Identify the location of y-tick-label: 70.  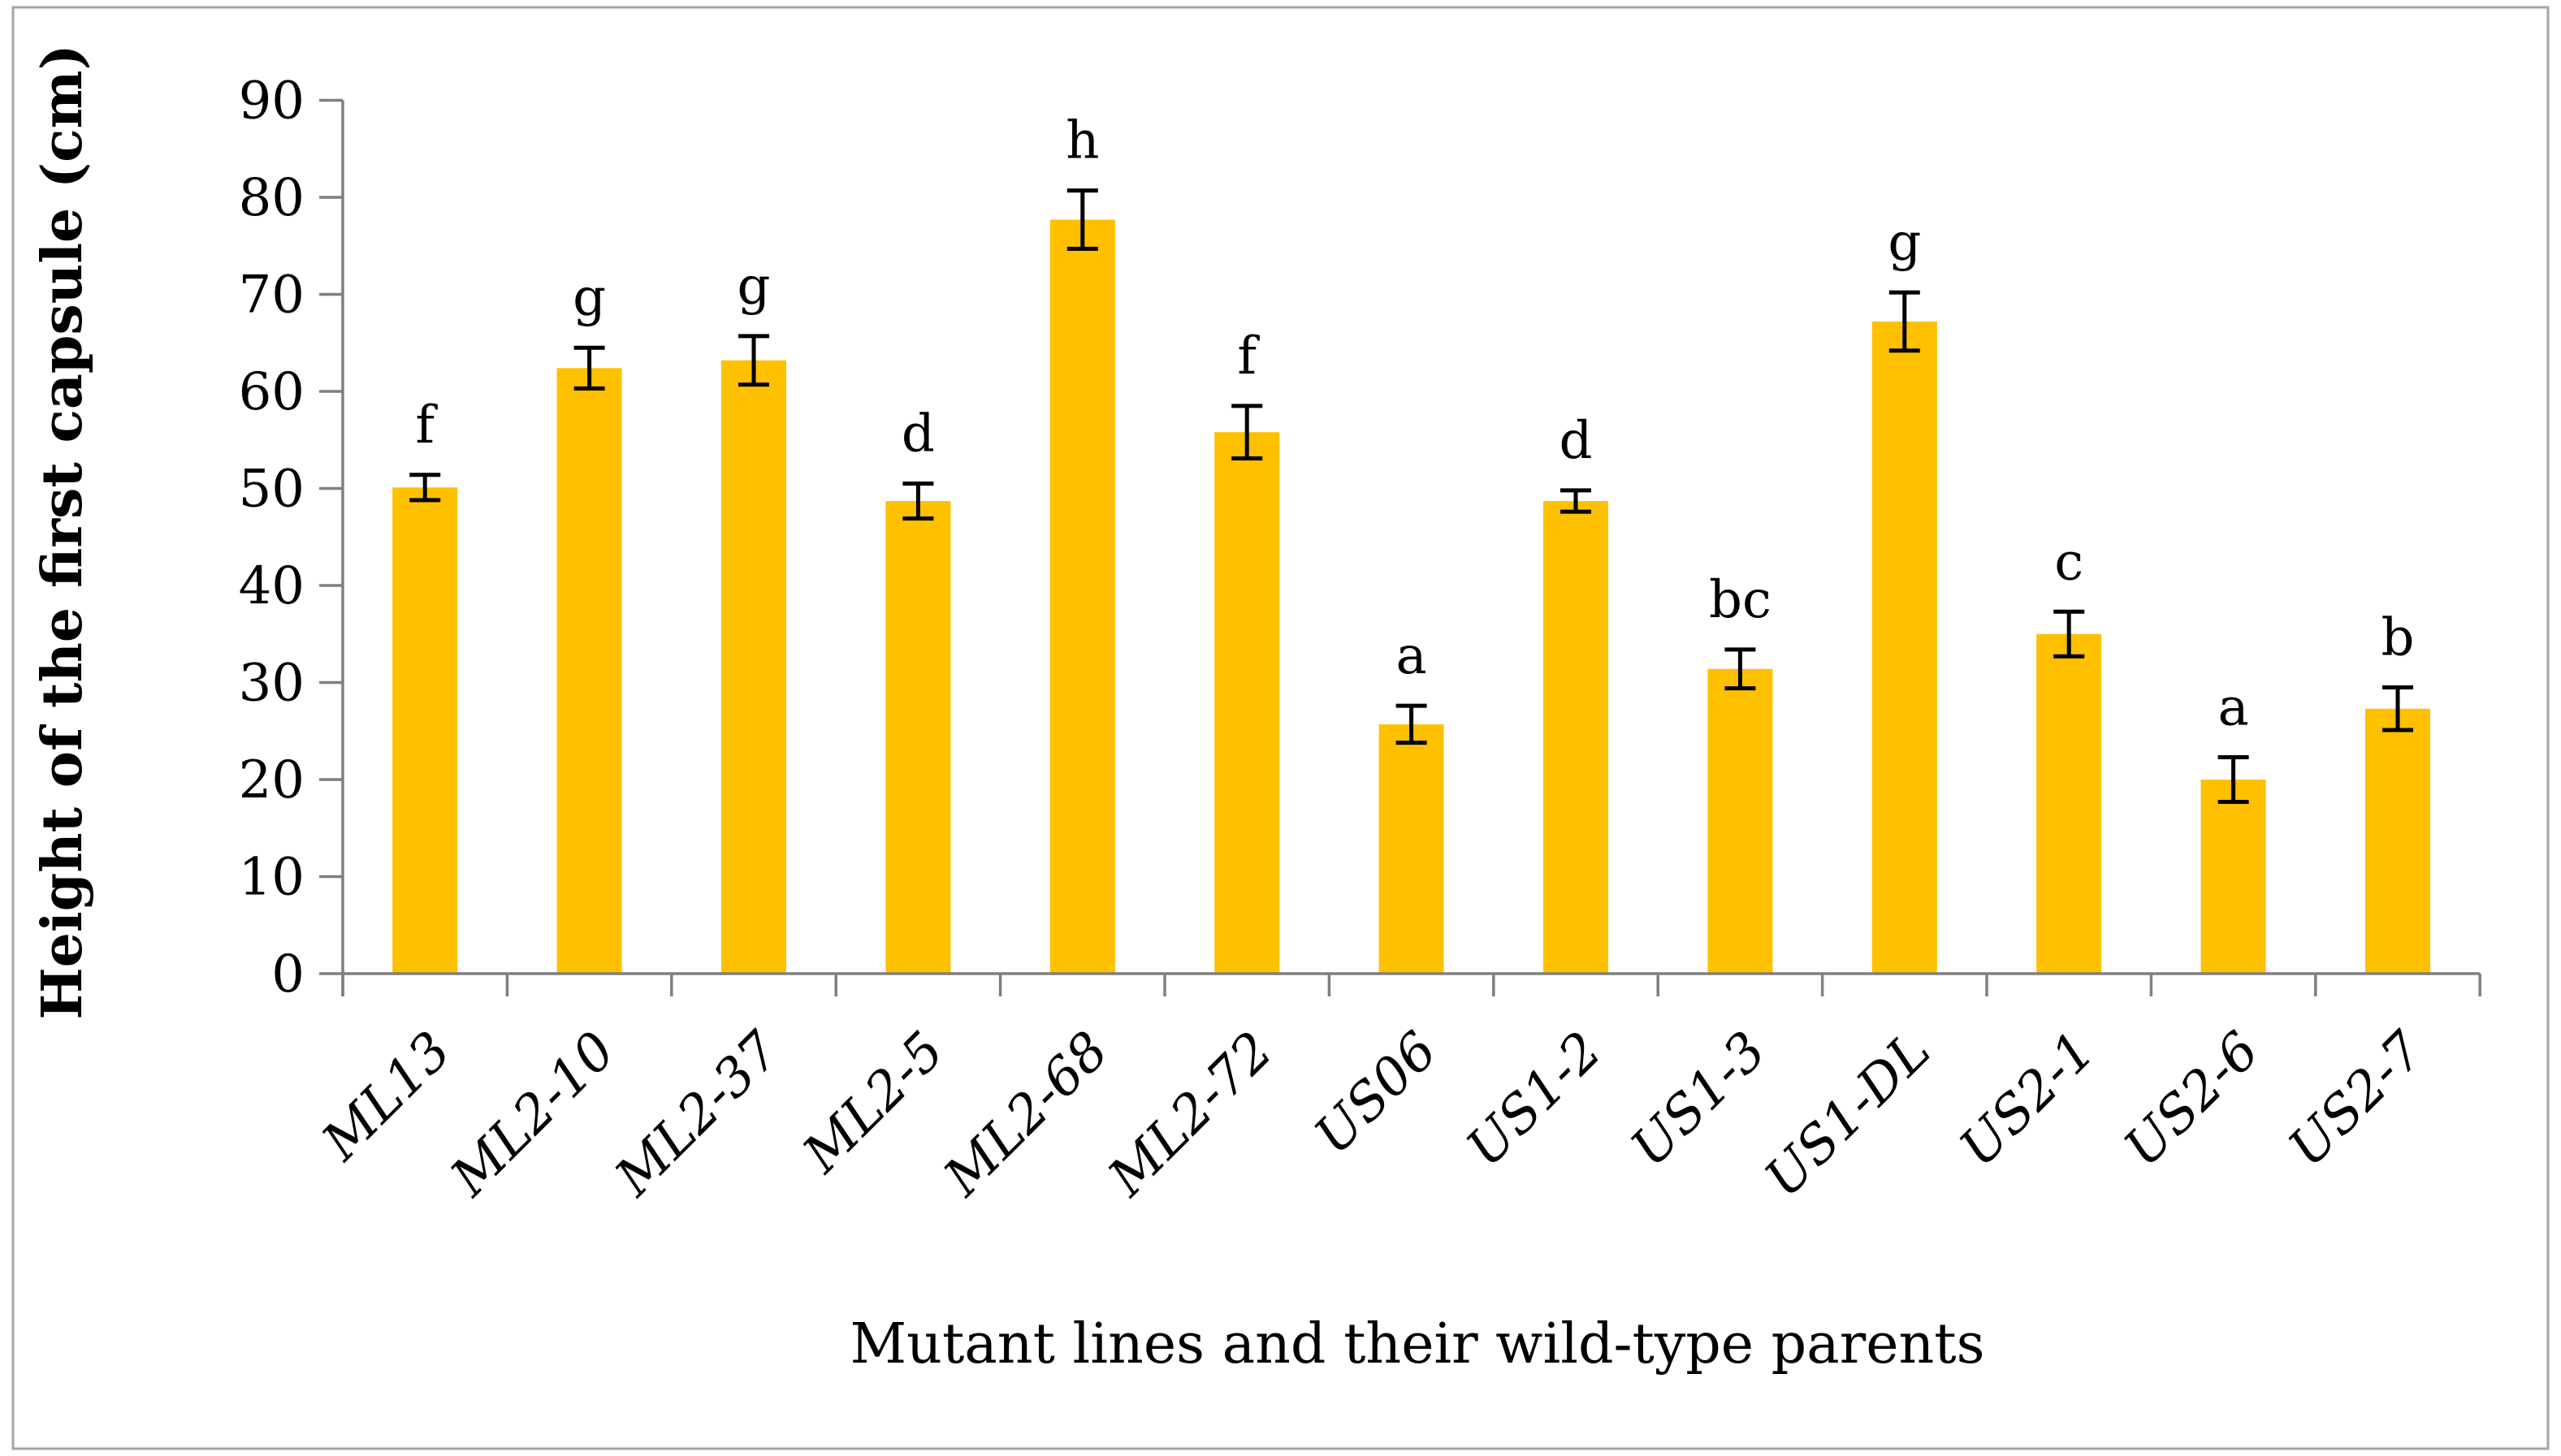
(272, 296).